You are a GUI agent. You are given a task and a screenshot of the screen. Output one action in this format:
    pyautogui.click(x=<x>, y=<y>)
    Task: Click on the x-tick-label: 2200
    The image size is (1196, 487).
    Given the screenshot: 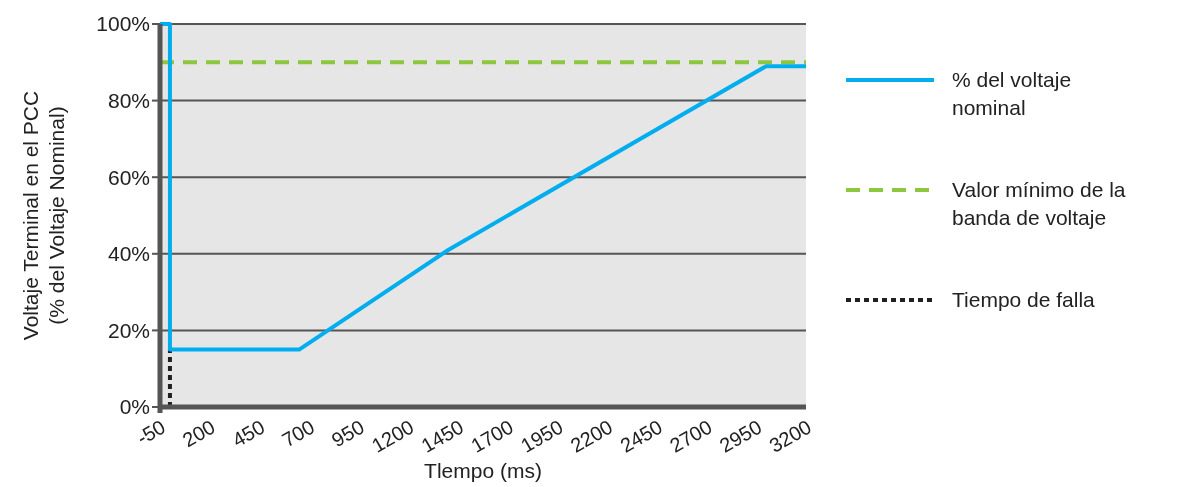 What is the action you would take?
    pyautogui.click(x=591, y=436)
    